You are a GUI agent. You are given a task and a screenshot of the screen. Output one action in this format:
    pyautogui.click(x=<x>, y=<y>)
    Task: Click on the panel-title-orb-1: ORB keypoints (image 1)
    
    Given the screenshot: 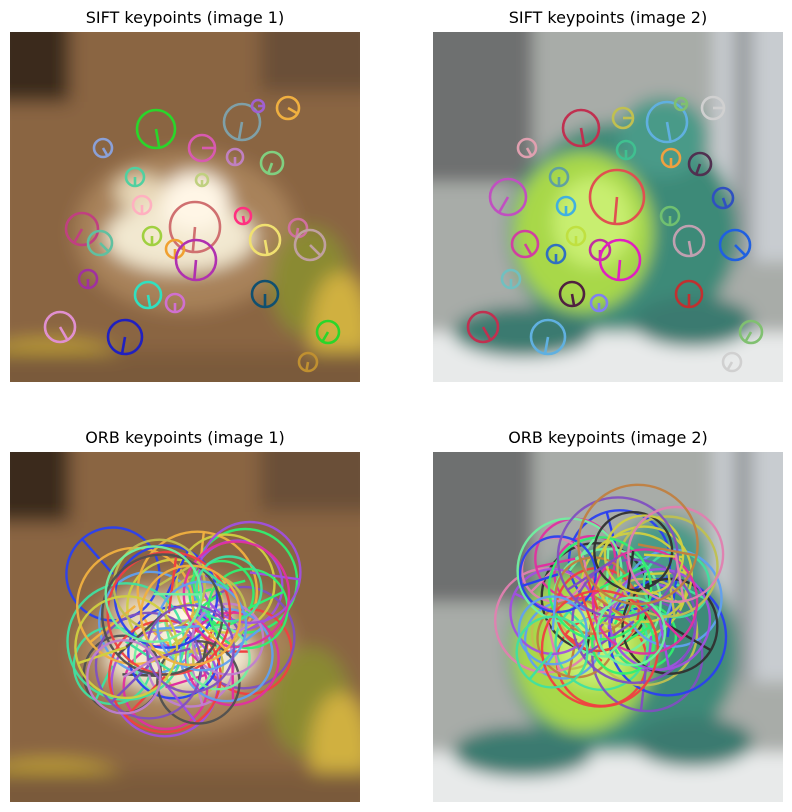 What is the action you would take?
    pyautogui.click(x=185, y=437)
    